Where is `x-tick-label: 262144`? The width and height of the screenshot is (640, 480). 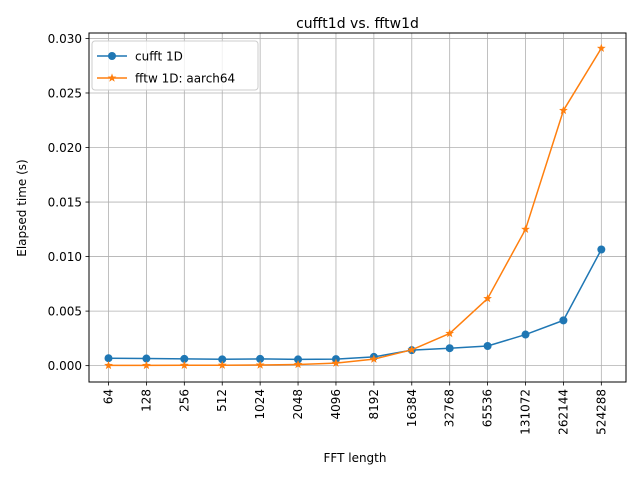 x-tick-label: 262144 is located at coordinates (563, 412).